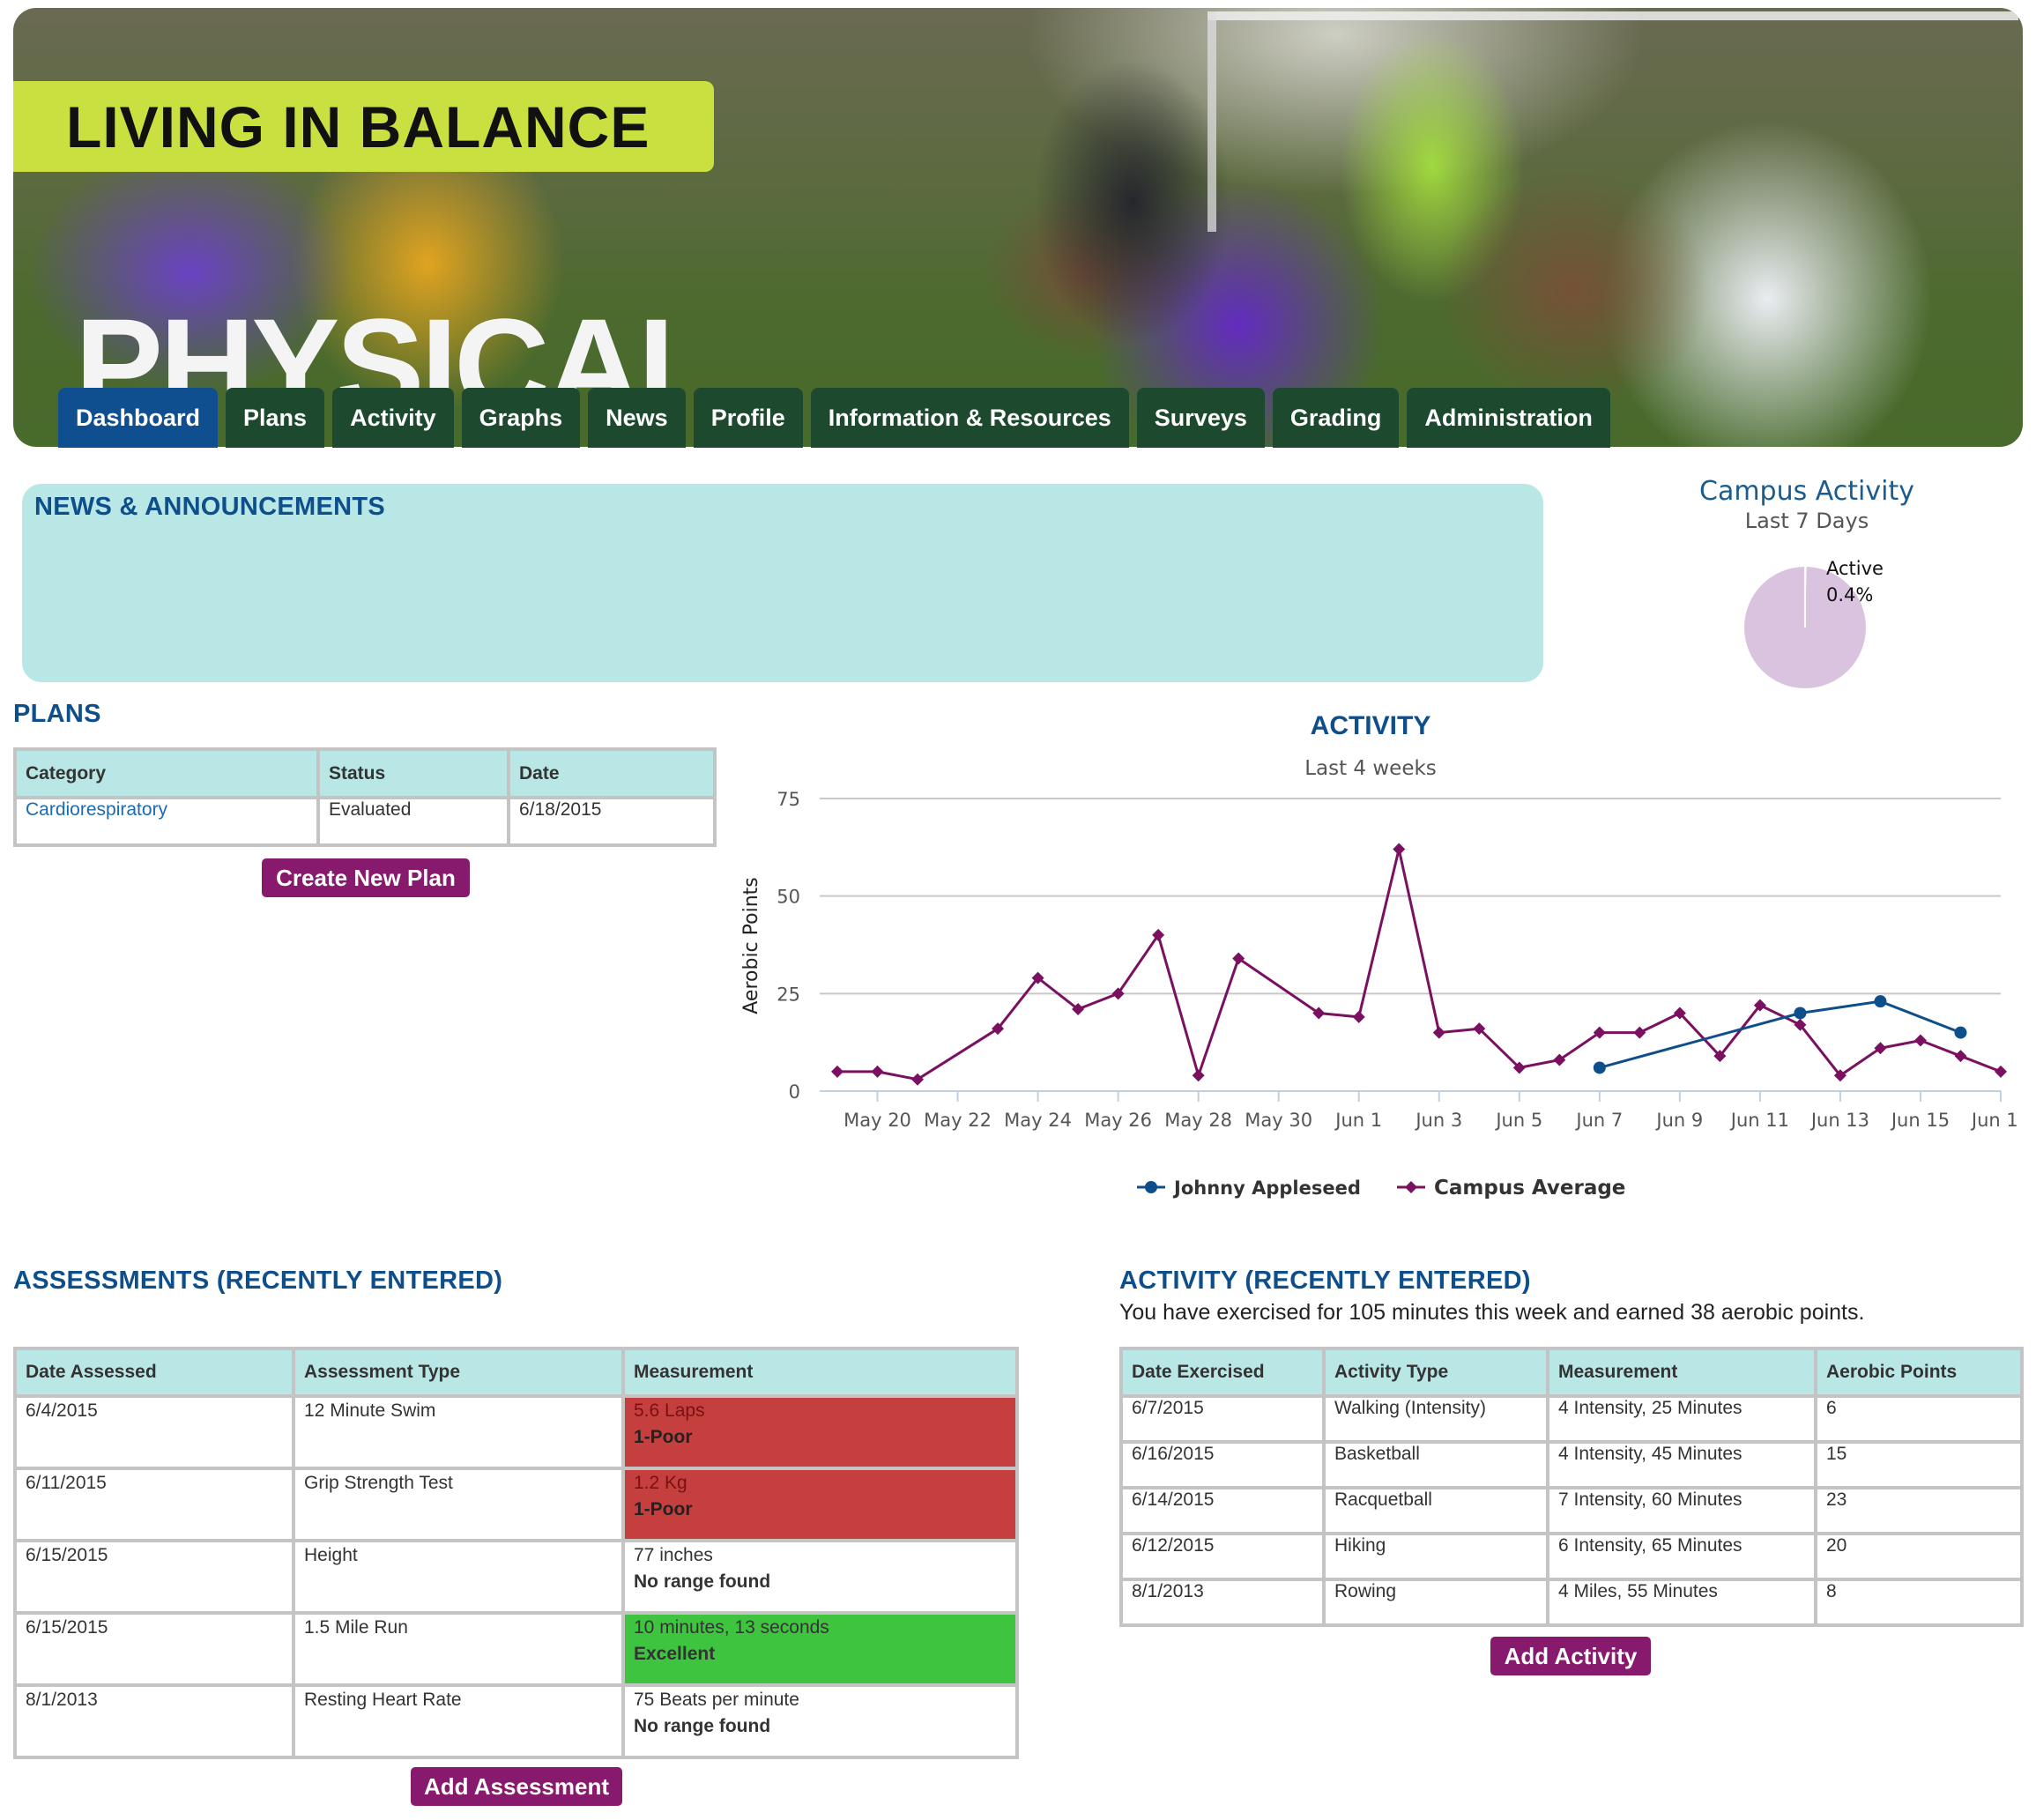 The height and width of the screenshot is (1820, 2036). Describe the element at coordinates (1994, 1120) in the screenshot. I see `x-tick-label: Jun 17` at that location.